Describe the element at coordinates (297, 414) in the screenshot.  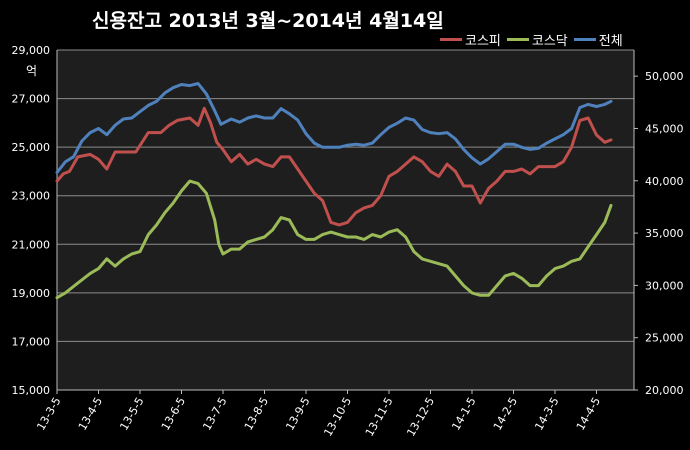
I see `x-tick-label: 13-9-5` at that location.